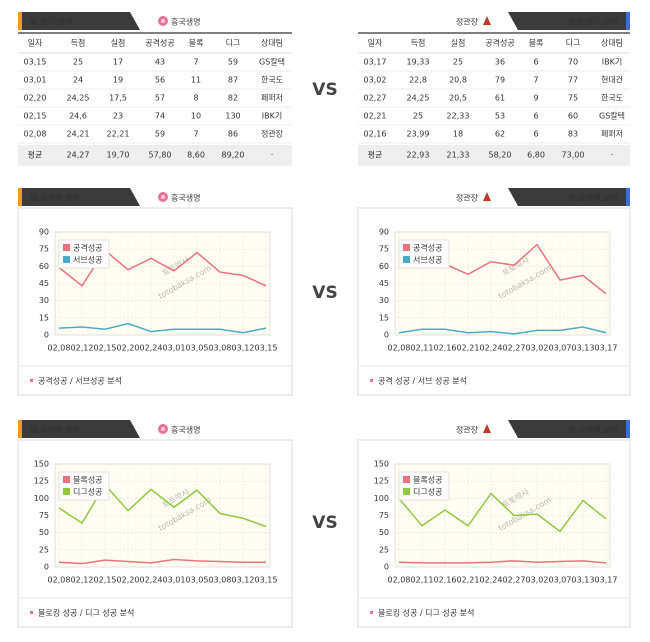 The height and width of the screenshot is (642, 650). What do you see at coordinates (160, 116) in the screenshot?
I see `table-cell: 74` at bounding box center [160, 116].